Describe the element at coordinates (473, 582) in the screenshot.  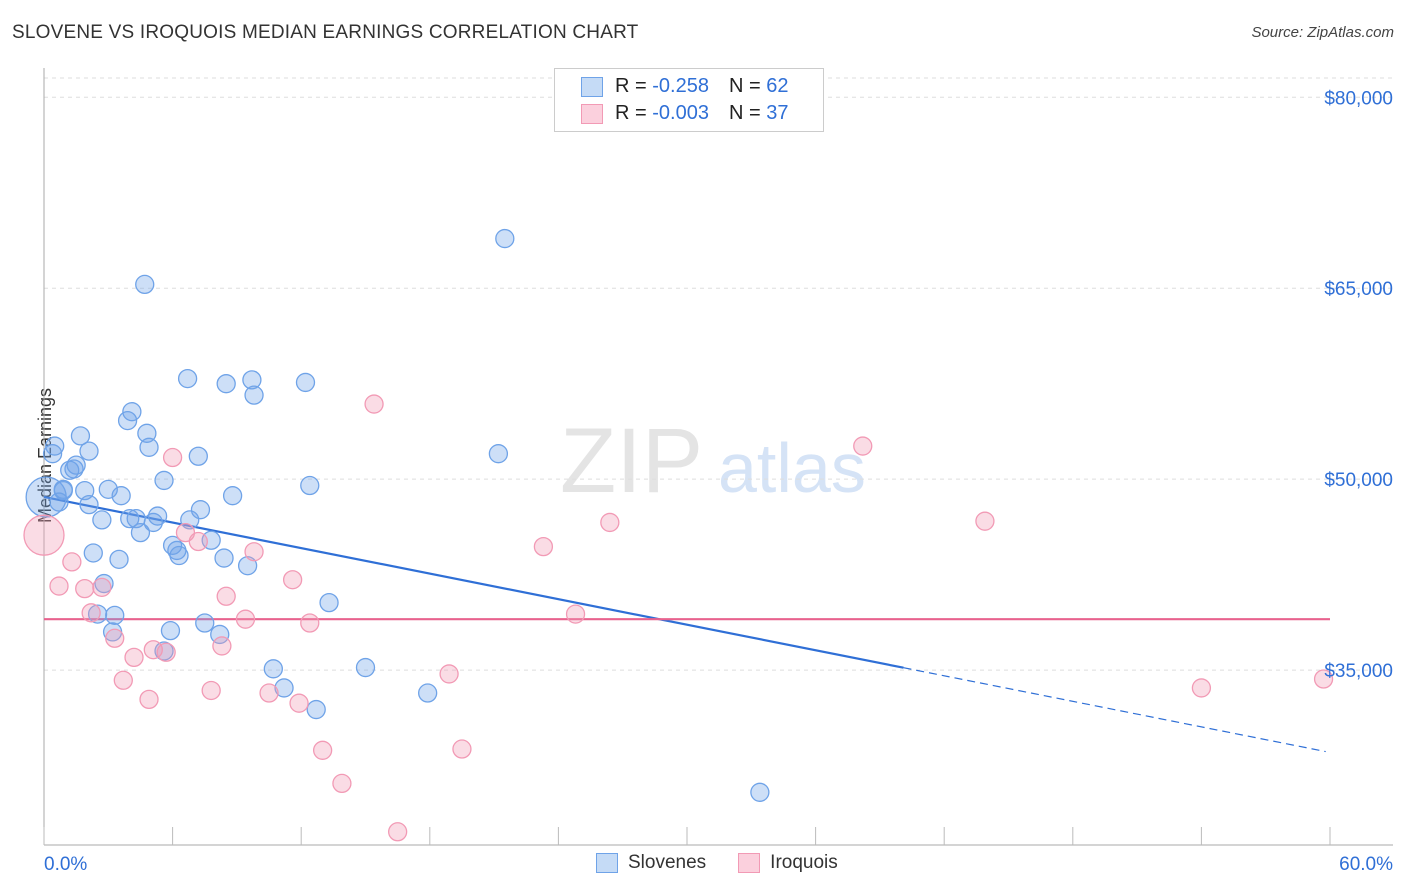
I see `slovenes-trend-line` at that location.